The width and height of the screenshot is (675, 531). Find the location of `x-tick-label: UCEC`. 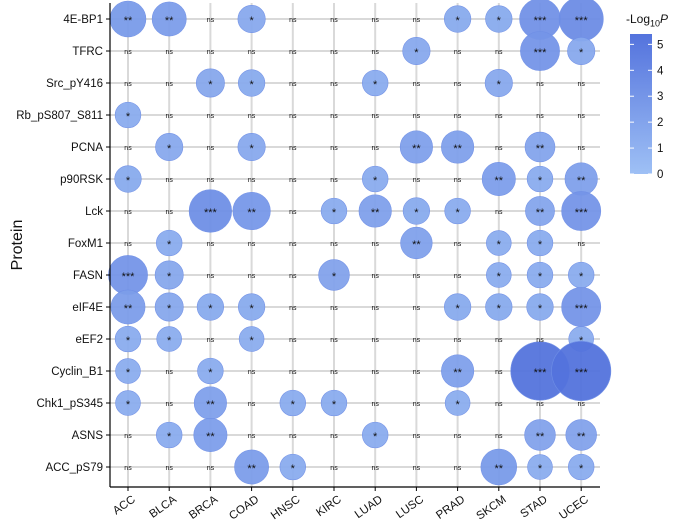

x-tick-label: UCEC is located at coordinates (574, 508).